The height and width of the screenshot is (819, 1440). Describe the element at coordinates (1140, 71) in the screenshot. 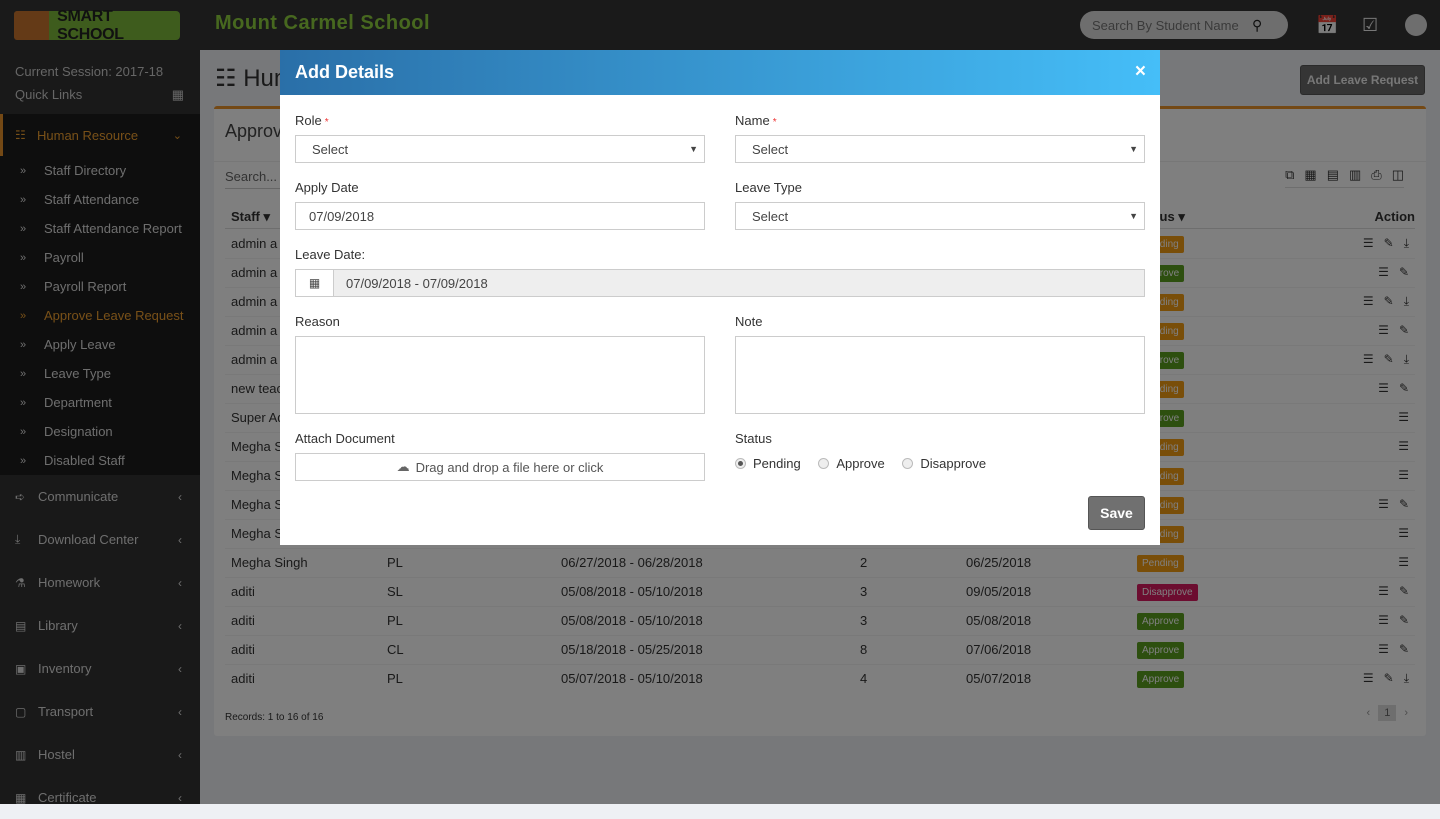

I see `close-icon: ×` at that location.